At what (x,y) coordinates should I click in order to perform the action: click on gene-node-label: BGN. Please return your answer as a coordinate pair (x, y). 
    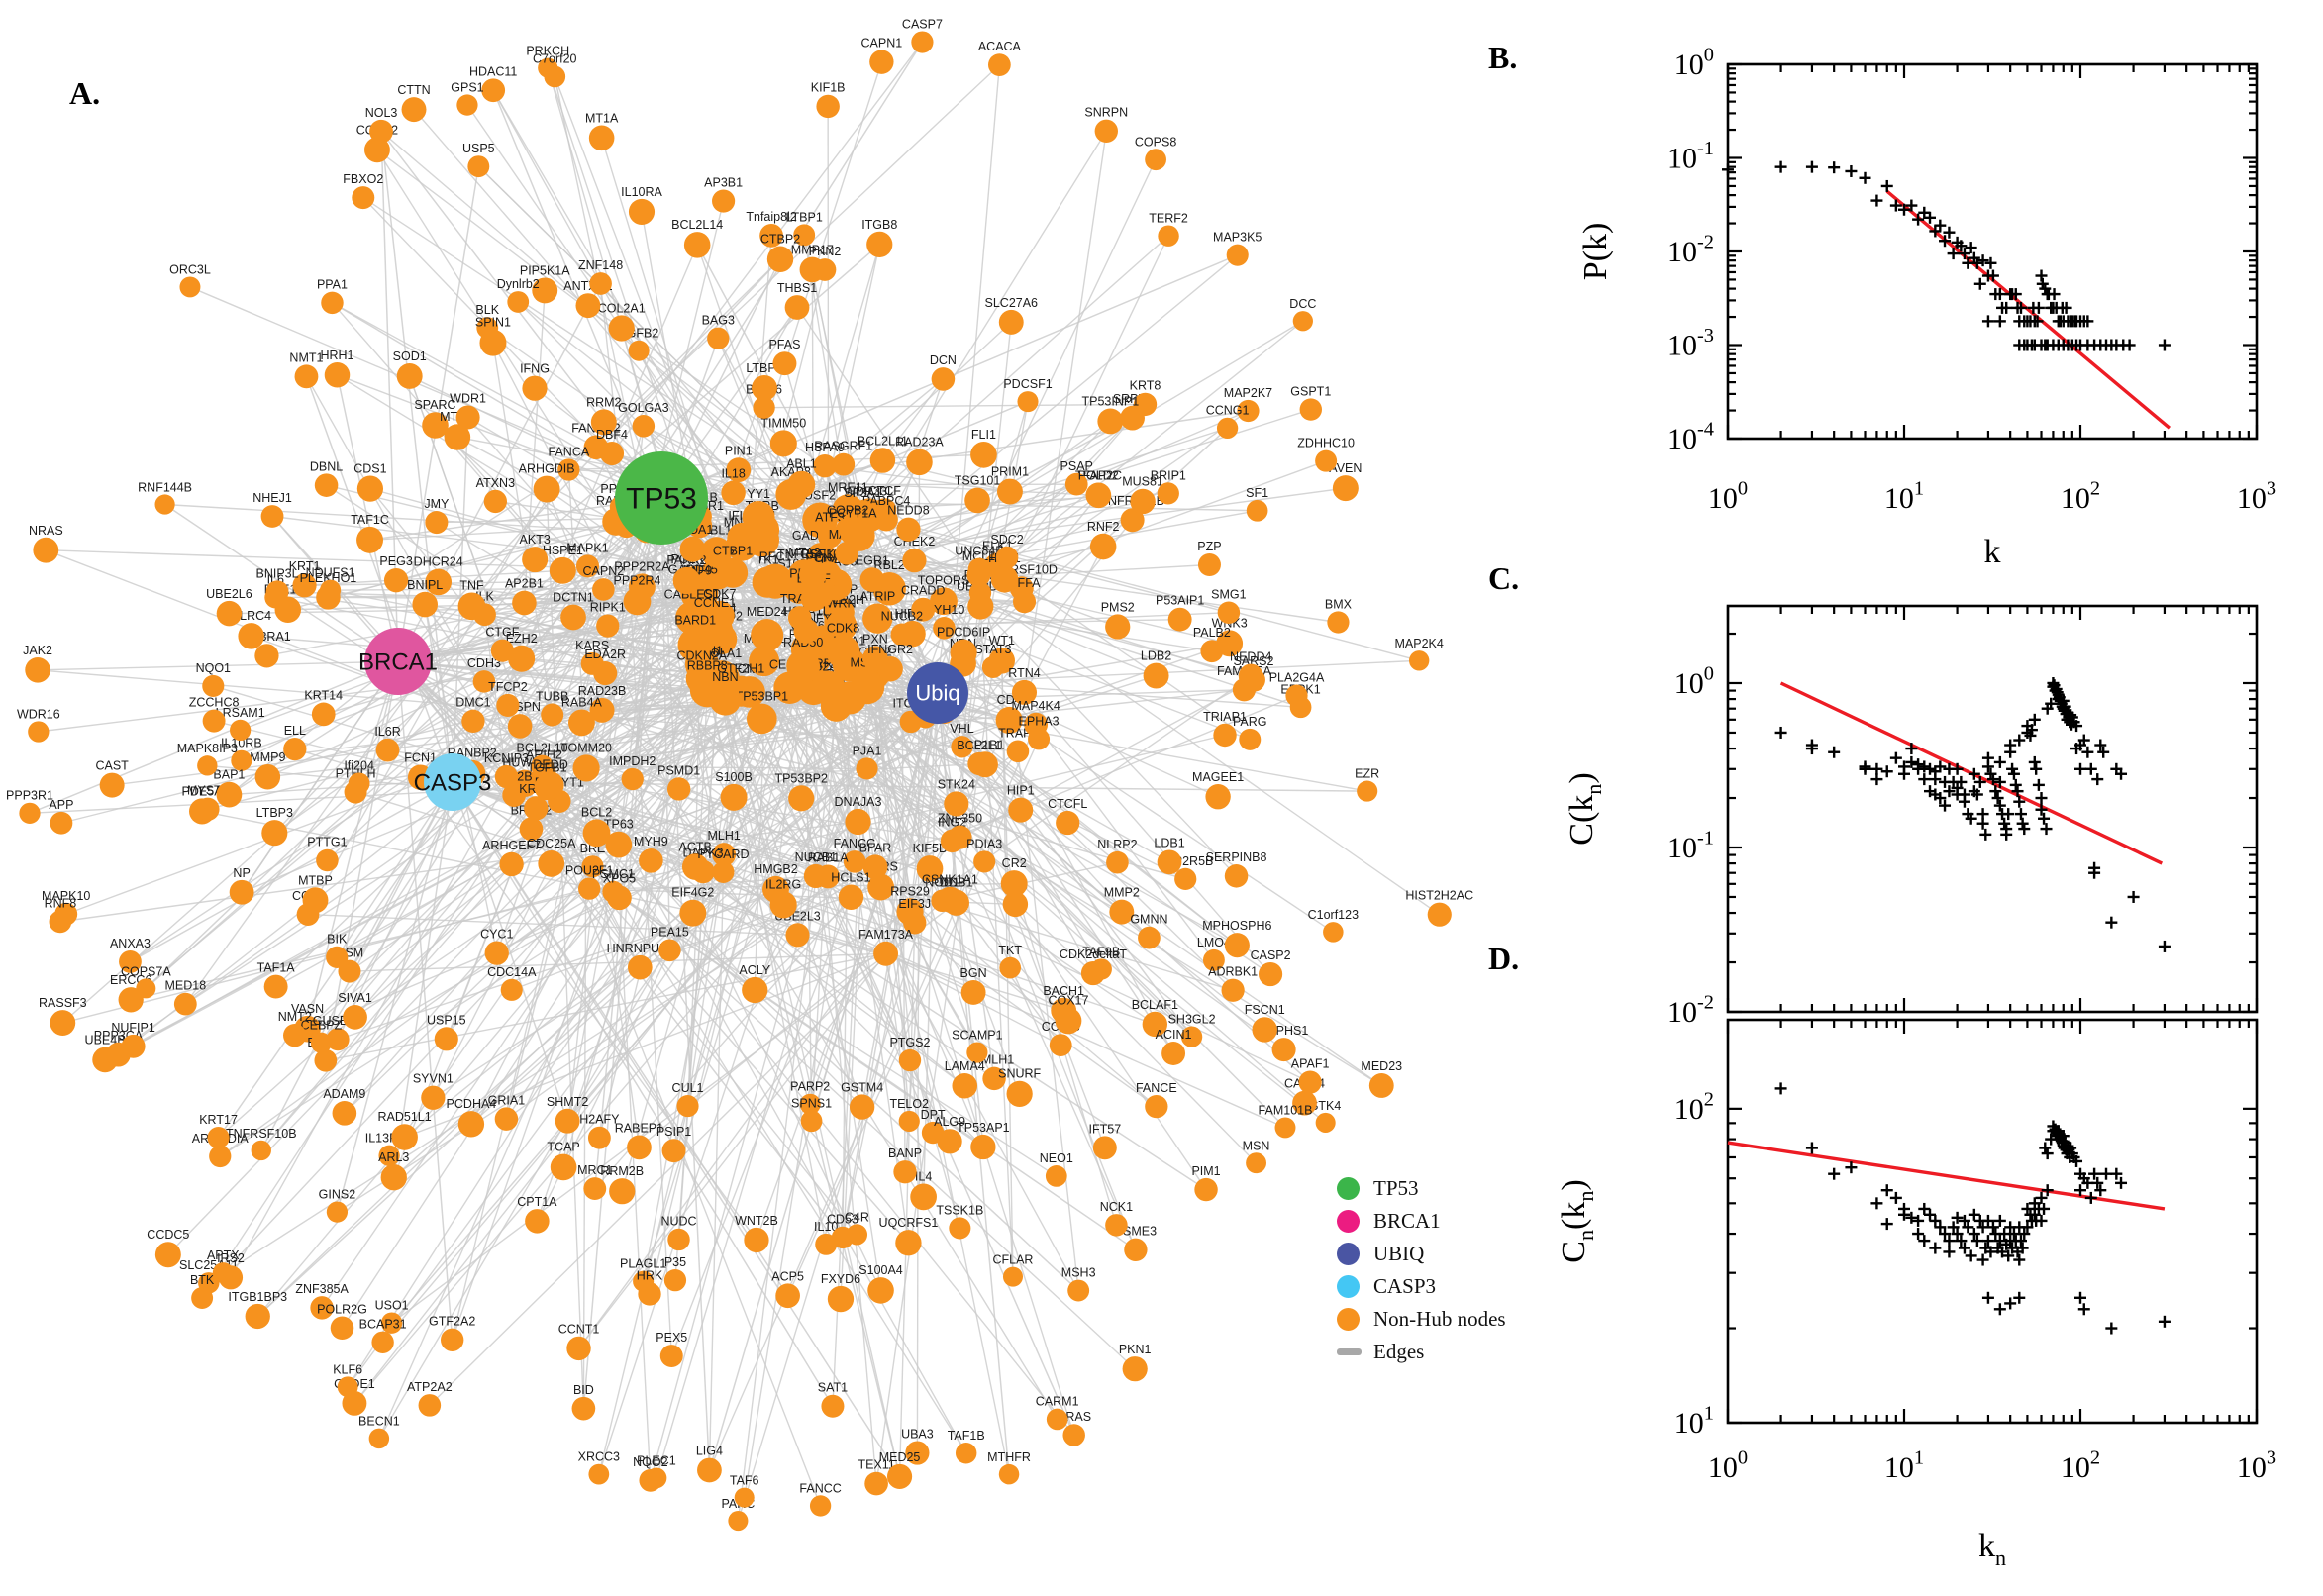
    Looking at the image, I should click on (973, 973).